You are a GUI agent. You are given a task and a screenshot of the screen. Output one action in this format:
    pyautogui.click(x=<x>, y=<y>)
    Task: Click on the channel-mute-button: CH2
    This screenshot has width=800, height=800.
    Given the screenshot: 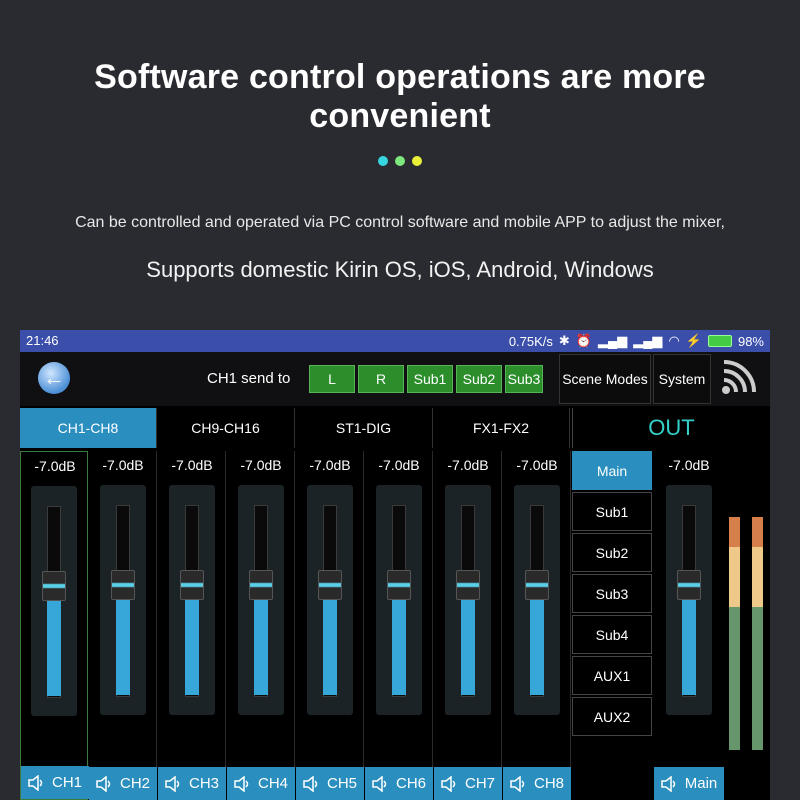 What is the action you would take?
    pyautogui.click(x=123, y=783)
    